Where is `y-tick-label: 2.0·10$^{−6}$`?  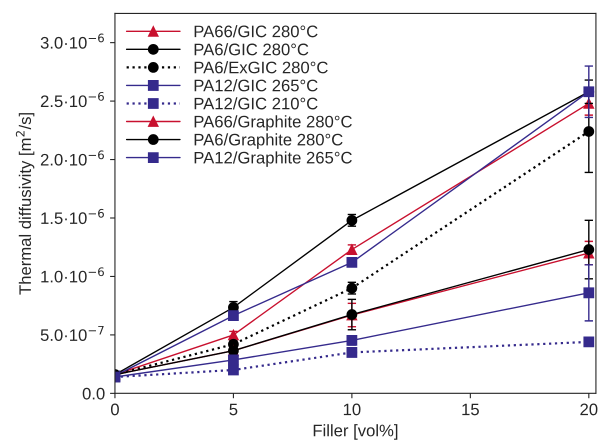
y-tick-label: 2.0·10$^{−6}$ is located at coordinates (72, 158).